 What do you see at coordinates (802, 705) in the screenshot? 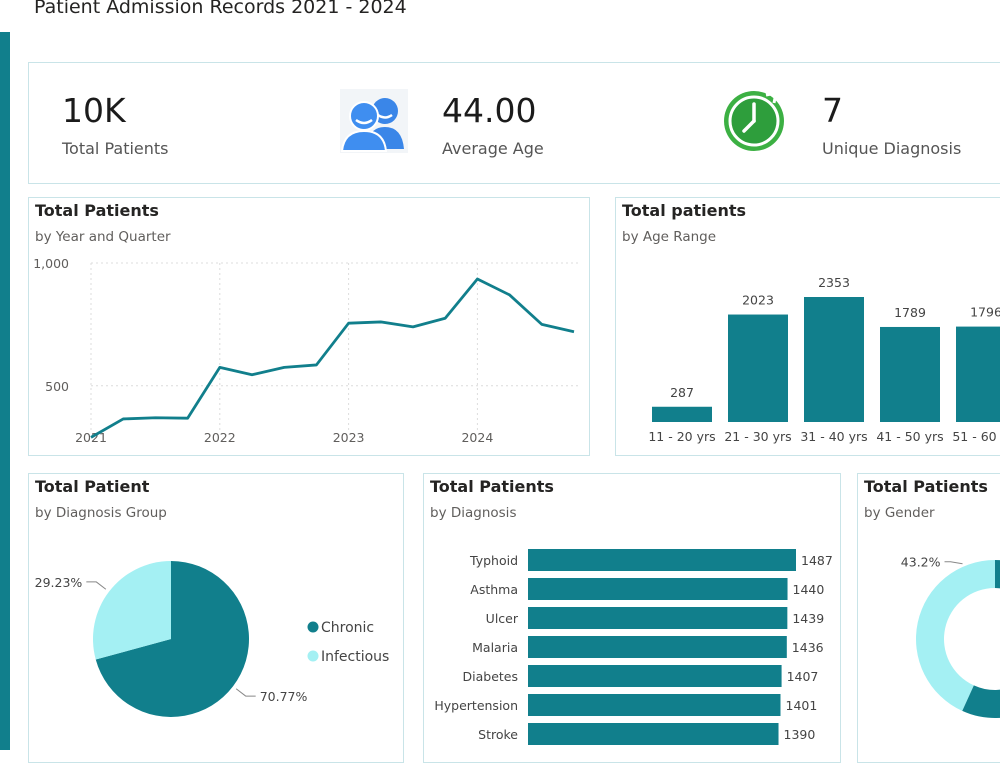
I see `data-label: 1401` at bounding box center [802, 705].